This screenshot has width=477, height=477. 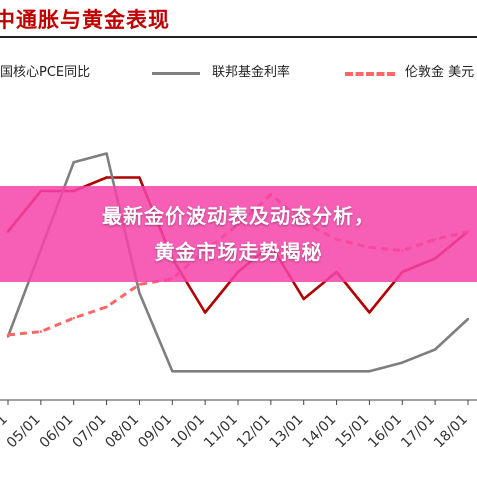 I want to click on legend-label-fed: 联邦基金利率, so click(x=251, y=72).